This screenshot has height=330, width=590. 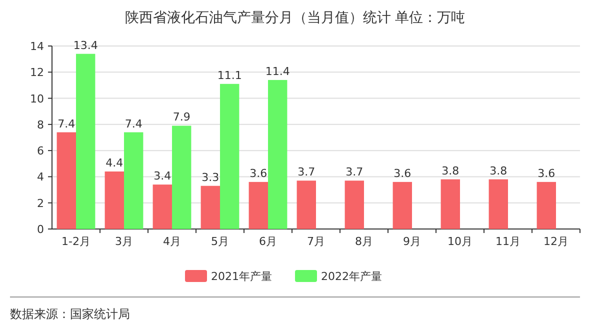 What do you see at coordinates (40, 229) in the screenshot?
I see `y-tick-label: 0` at bounding box center [40, 229].